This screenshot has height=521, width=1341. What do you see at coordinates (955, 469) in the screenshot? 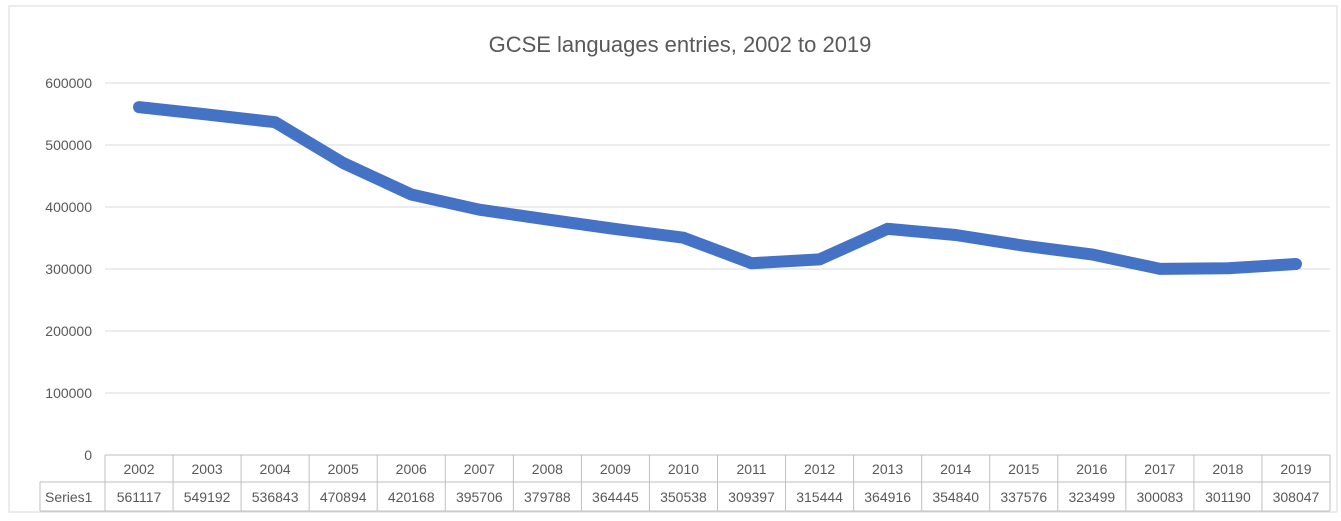
I see `x-tick-label: 2014` at bounding box center [955, 469].